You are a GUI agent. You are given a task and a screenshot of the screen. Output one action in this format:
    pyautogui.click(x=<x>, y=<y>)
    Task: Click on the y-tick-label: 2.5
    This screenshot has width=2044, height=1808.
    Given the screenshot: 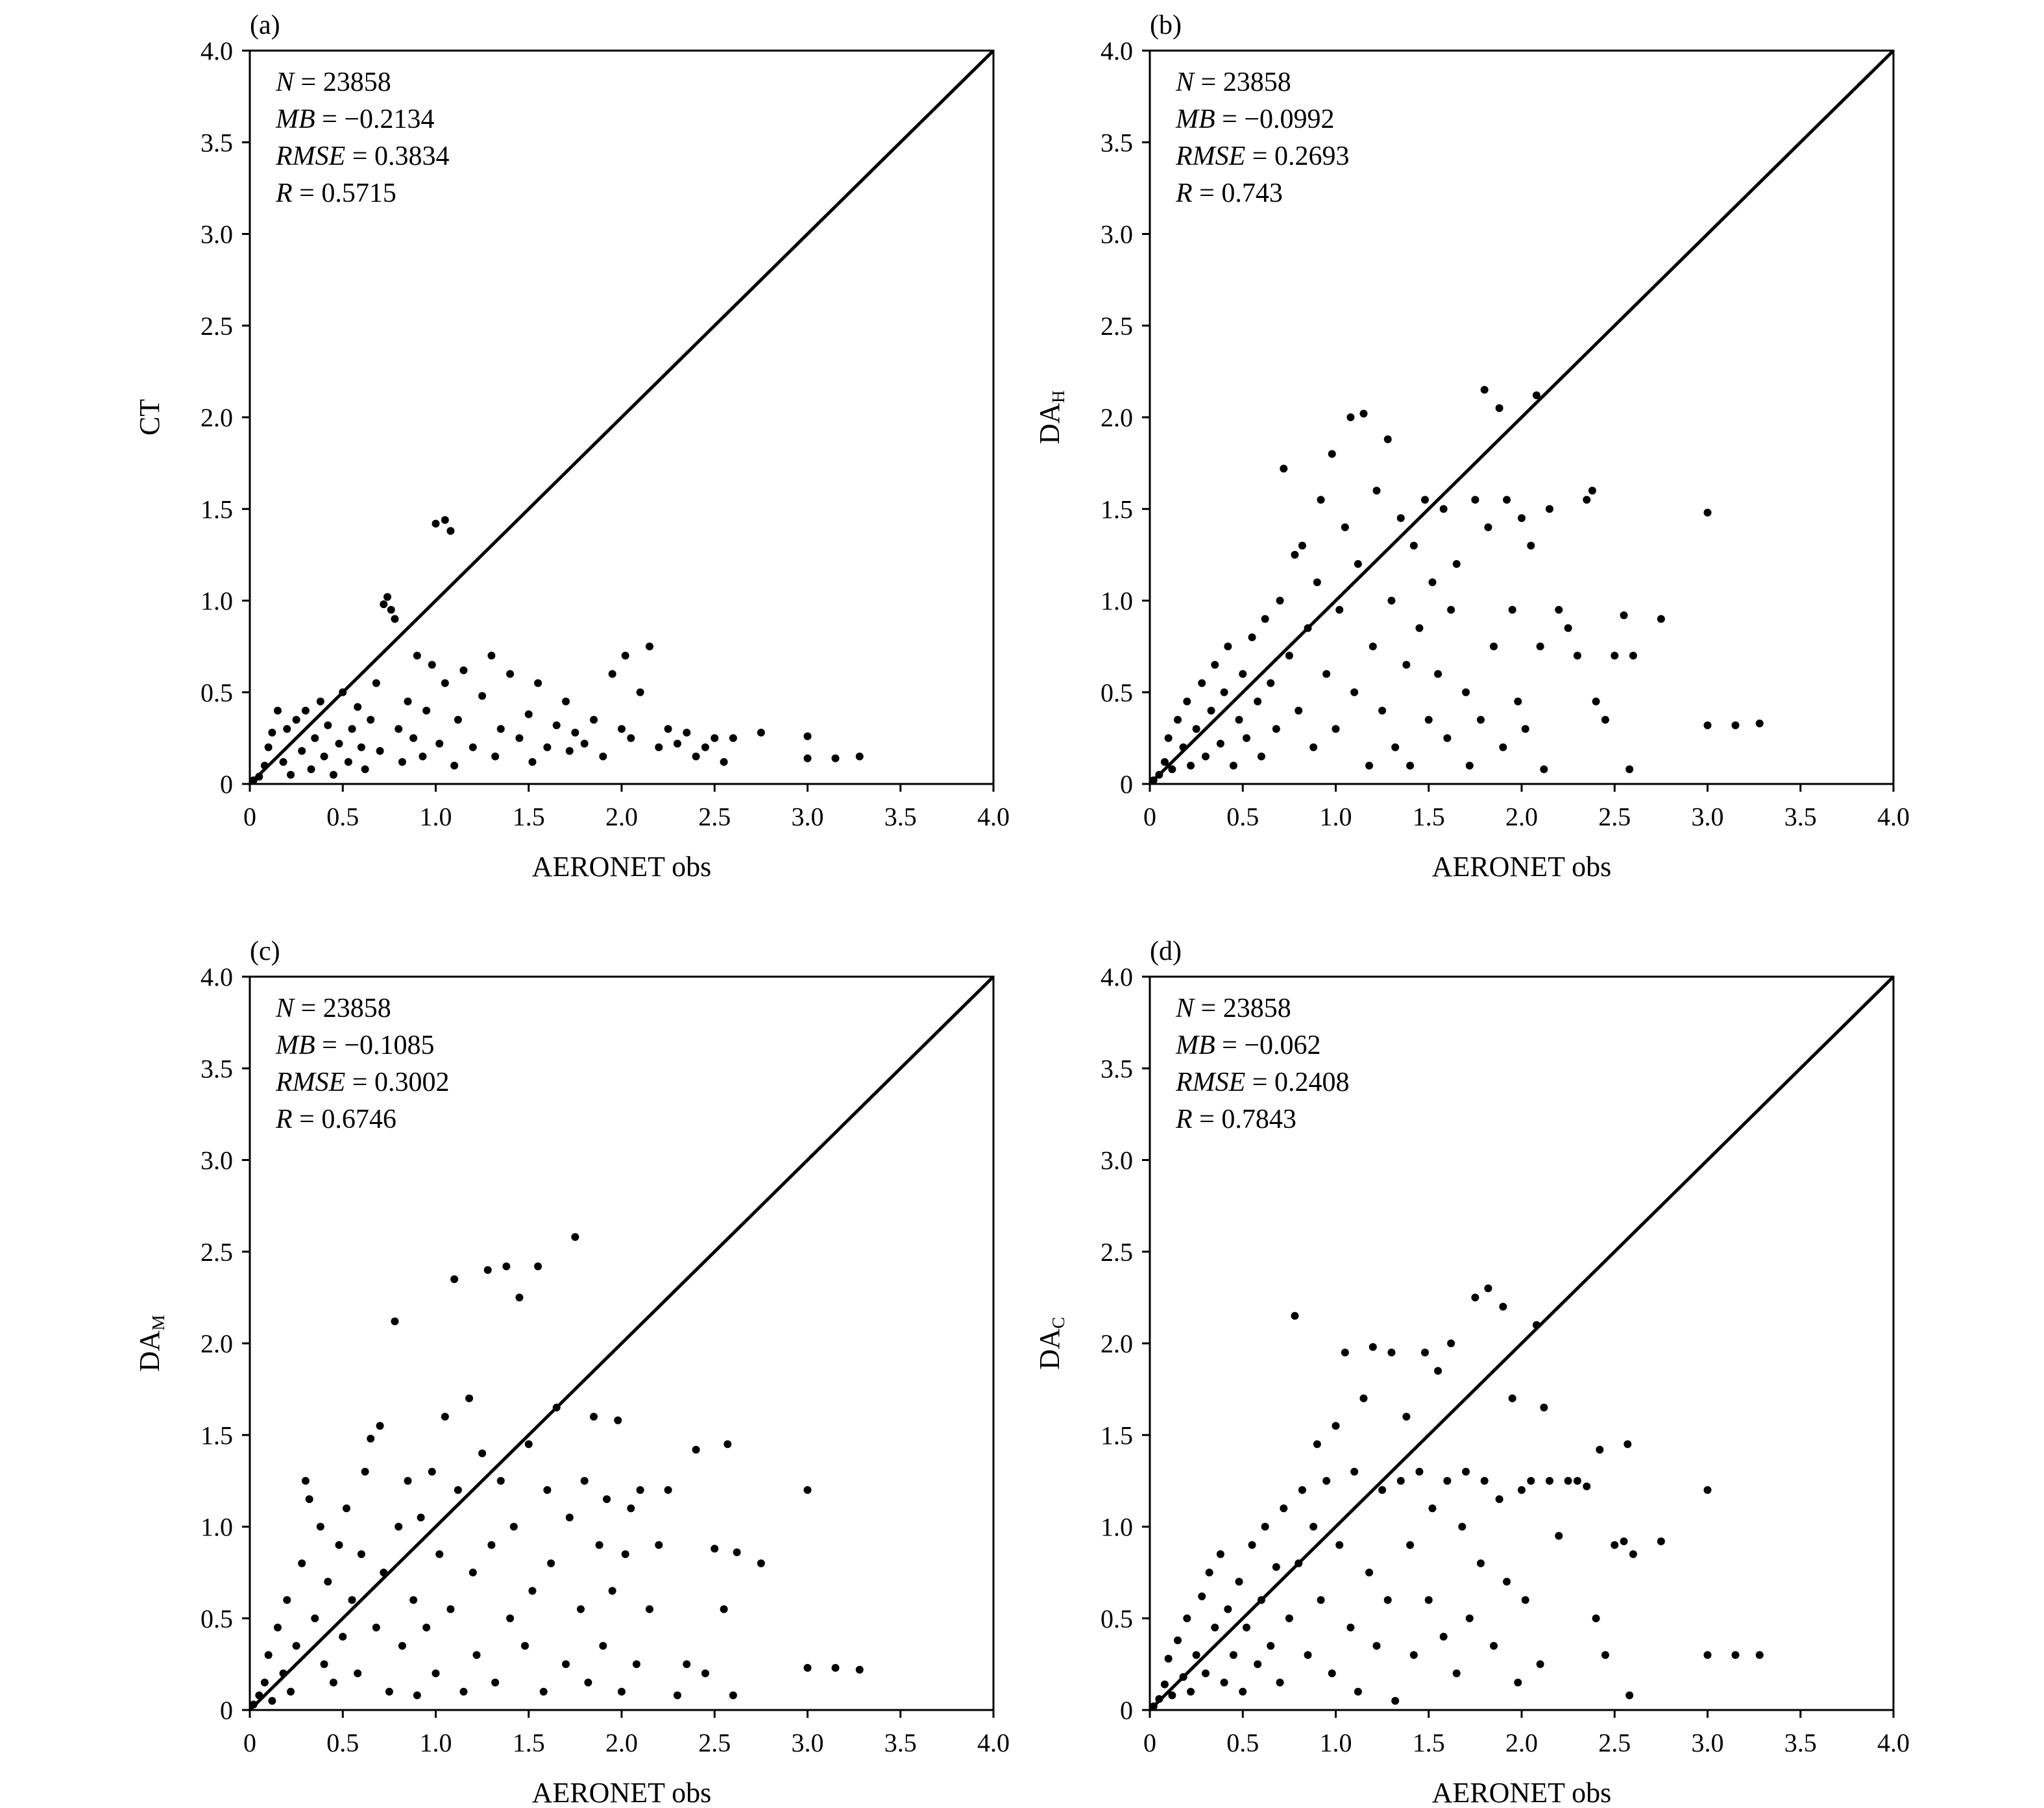 What is the action you would take?
    pyautogui.click(x=1117, y=1252)
    